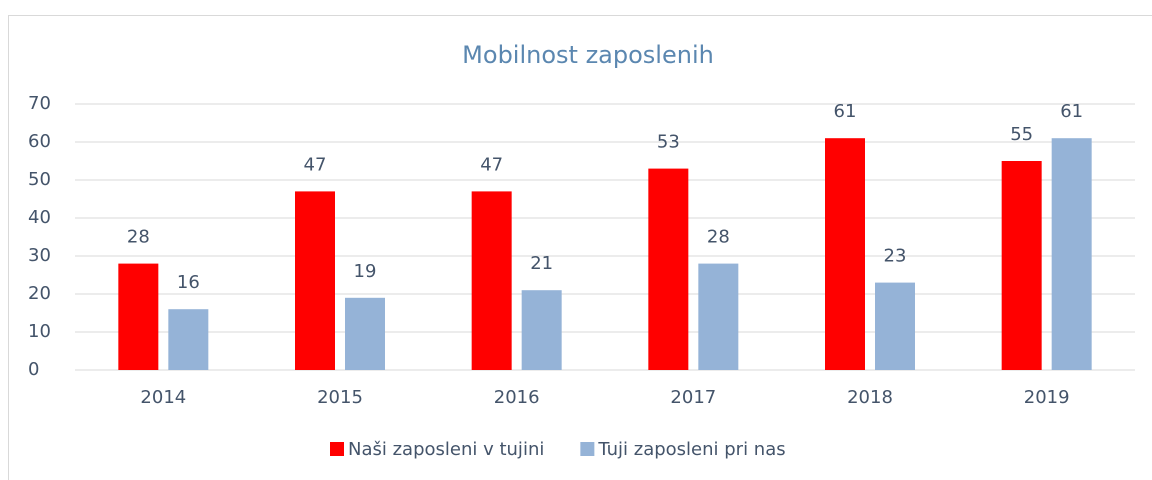 This screenshot has width=1152, height=480. What do you see at coordinates (691, 449) in the screenshot?
I see `legend-label: Tuji zaposleni pri nas` at bounding box center [691, 449].